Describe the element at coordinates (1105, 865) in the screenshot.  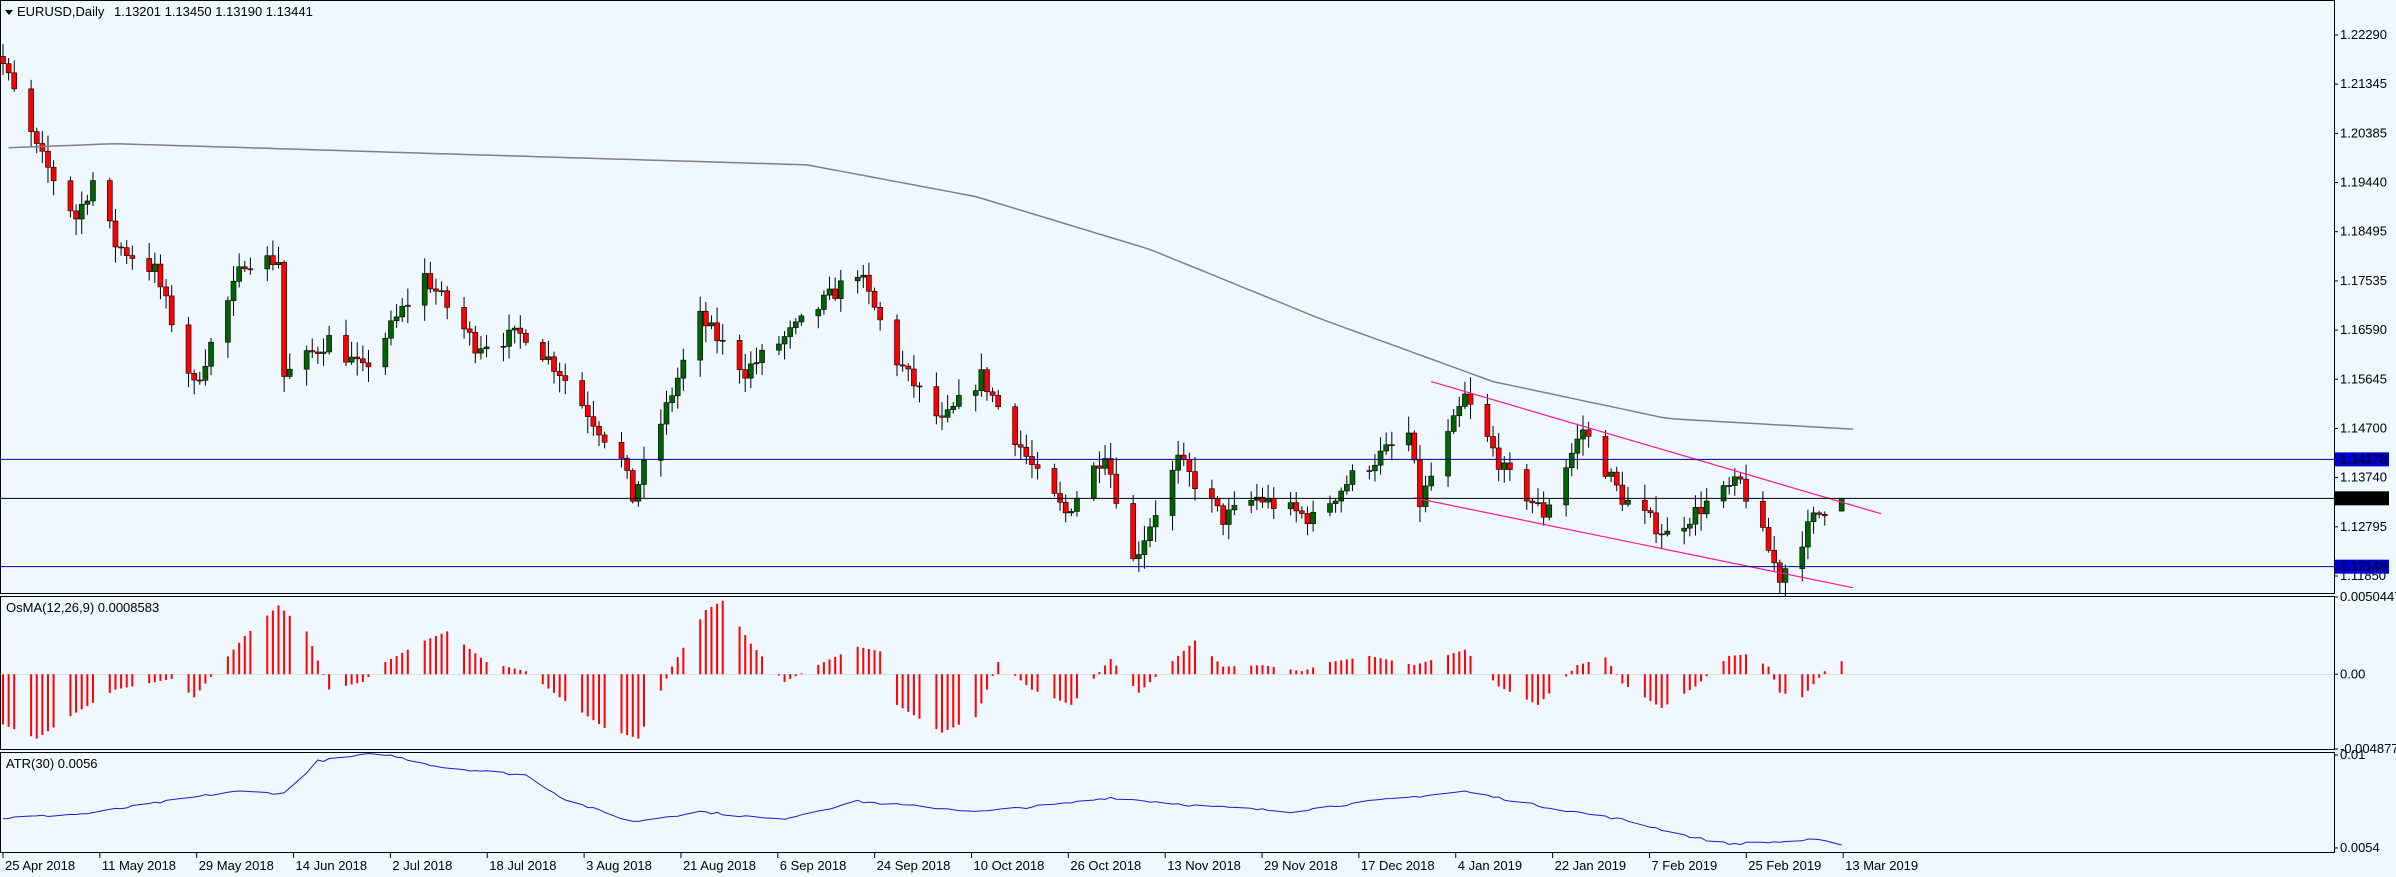
I see `time-tick-label: 26 Oct 2018` at that location.